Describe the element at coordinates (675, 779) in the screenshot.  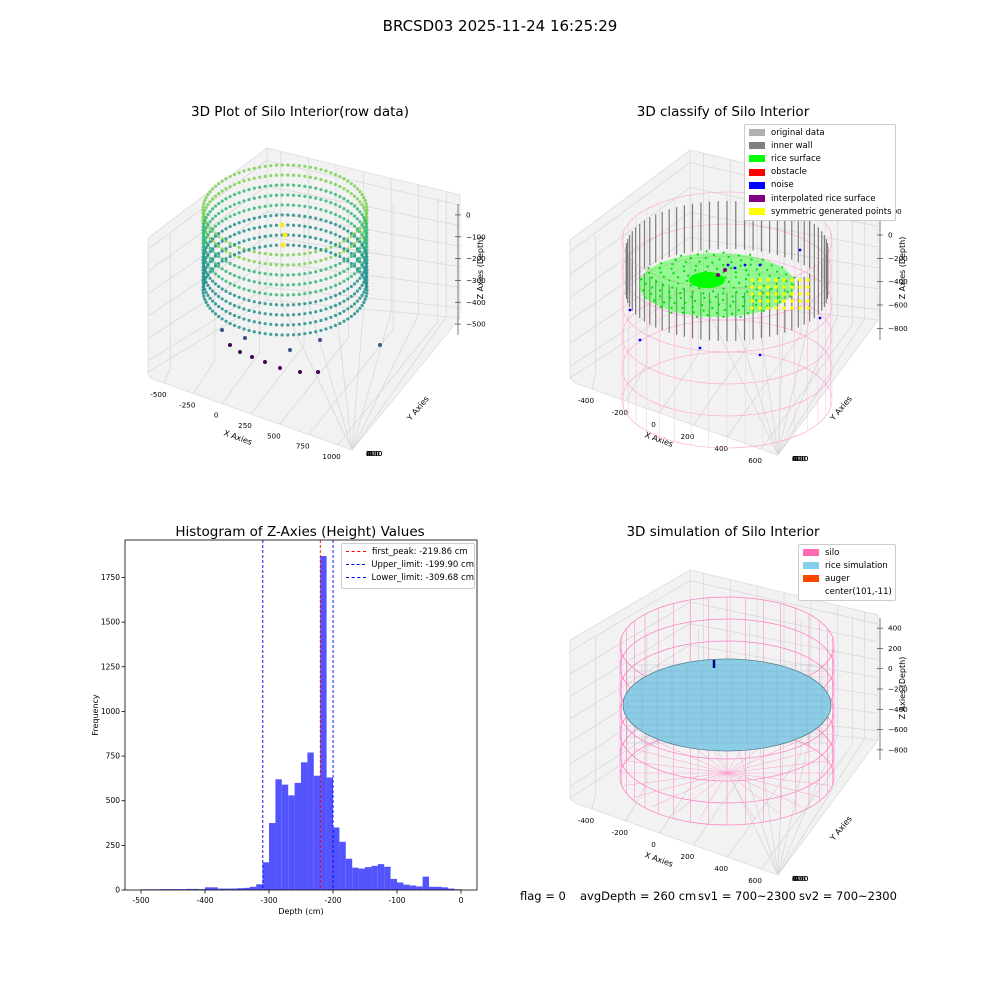
I see `silo-floor-spoke` at that location.